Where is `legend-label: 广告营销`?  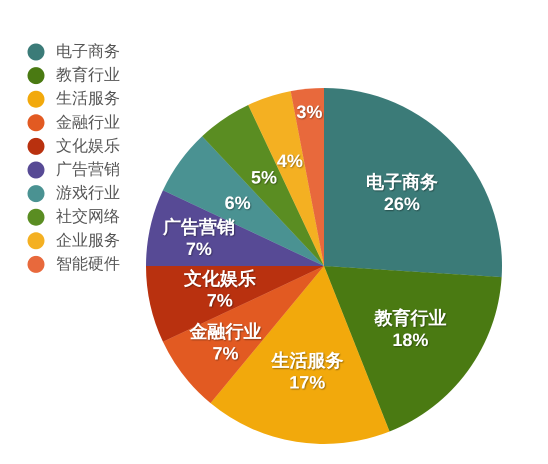
legend-label: 广告营销 is located at coordinates (88, 169).